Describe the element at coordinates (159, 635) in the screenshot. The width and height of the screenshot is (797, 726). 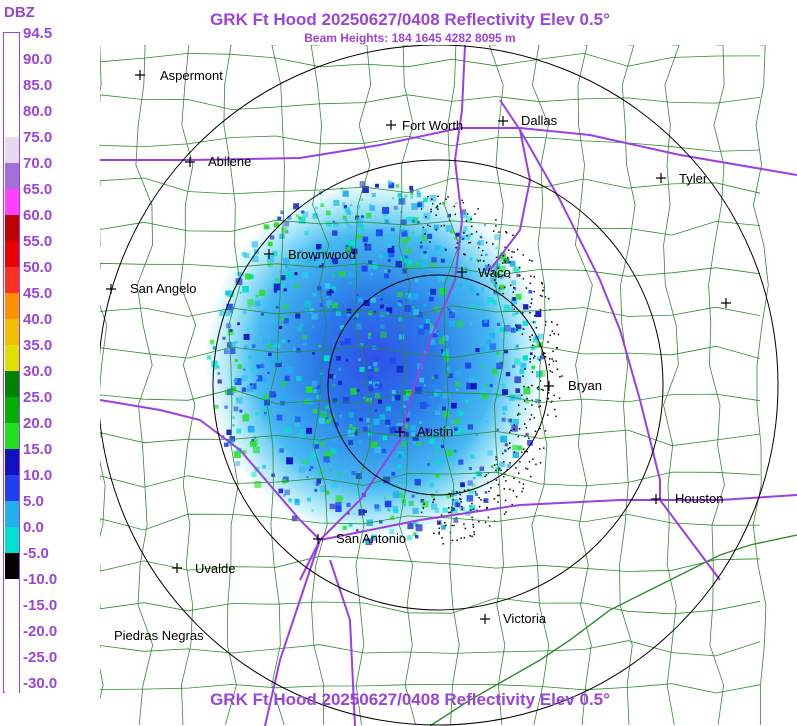
I see `city-label: Piedras Negras` at that location.